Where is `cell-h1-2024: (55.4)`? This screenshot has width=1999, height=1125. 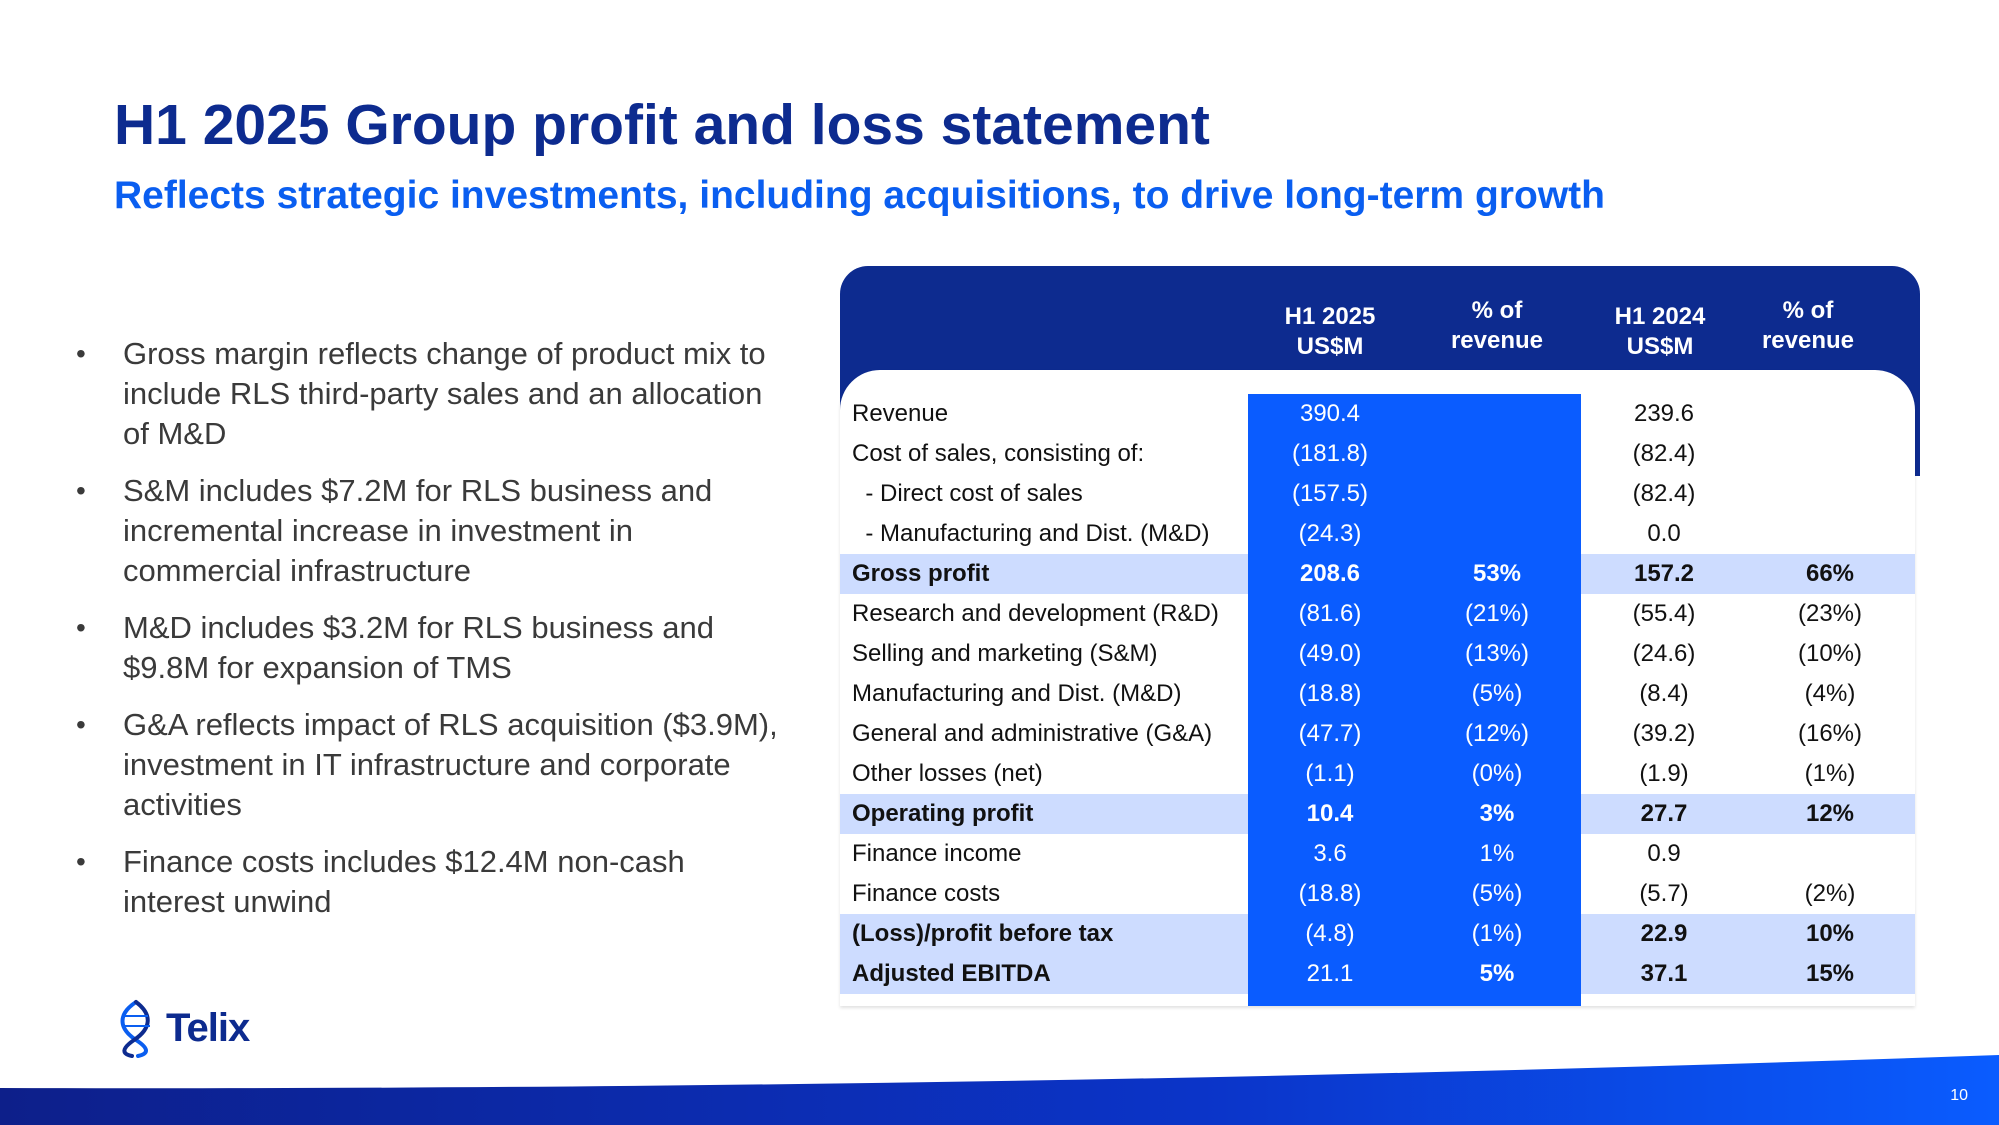
cell-h1-2024: (55.4) is located at coordinates (1664, 613).